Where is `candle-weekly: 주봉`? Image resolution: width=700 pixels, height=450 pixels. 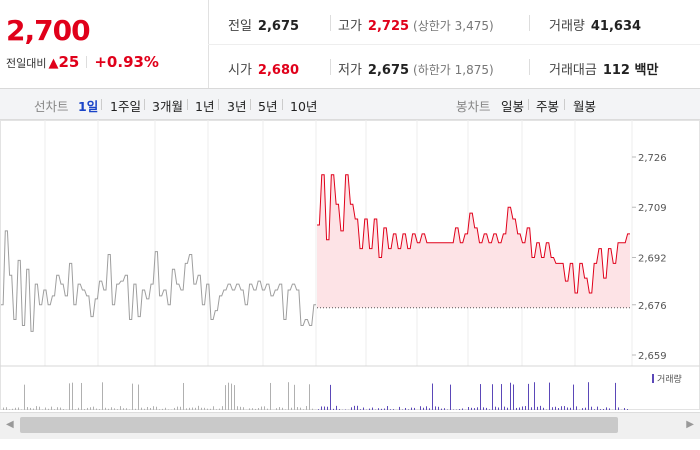
candle-weekly: 주봉 is located at coordinates (548, 106).